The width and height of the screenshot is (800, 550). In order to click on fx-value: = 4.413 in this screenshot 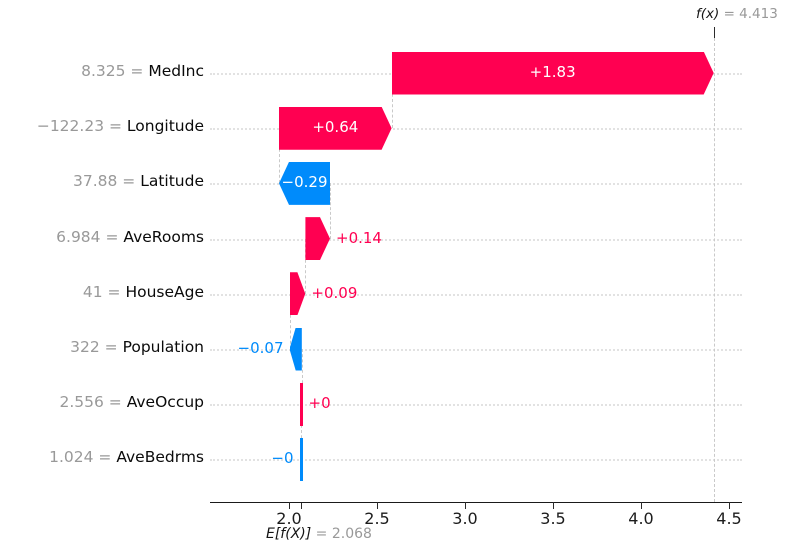, I will do `click(748, 14)`.